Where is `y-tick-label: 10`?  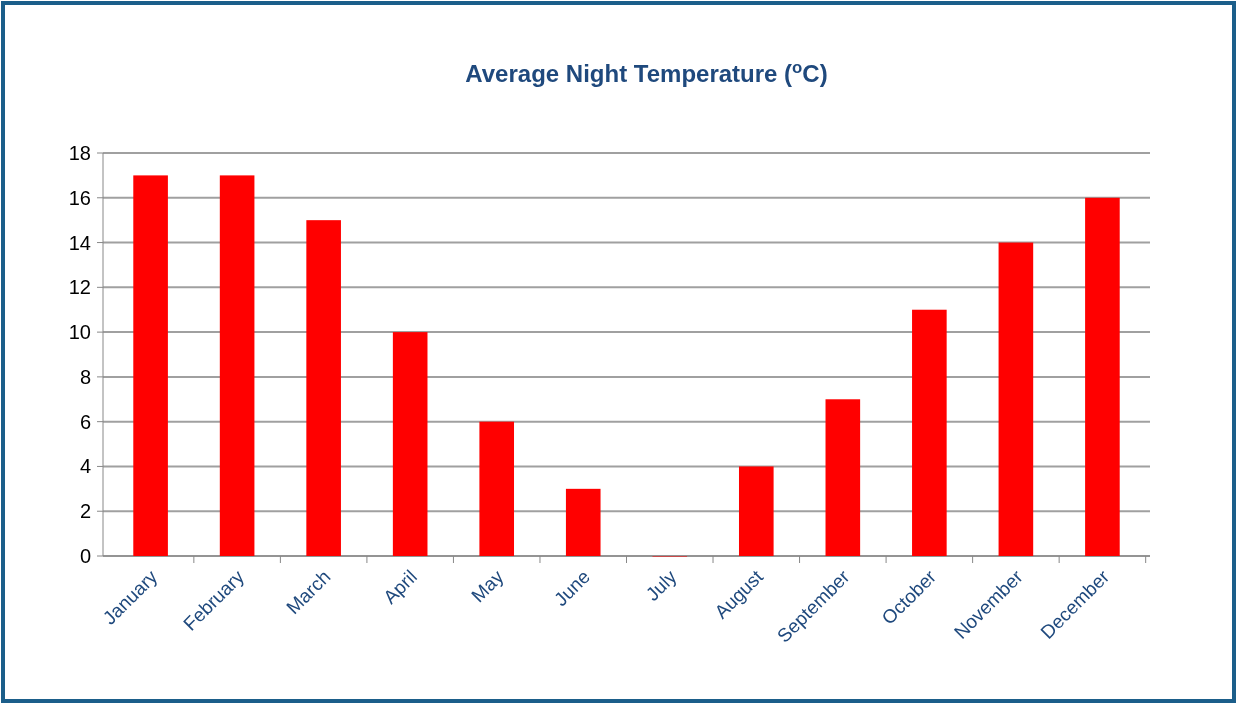 y-tick-label: 10 is located at coordinates (79, 332).